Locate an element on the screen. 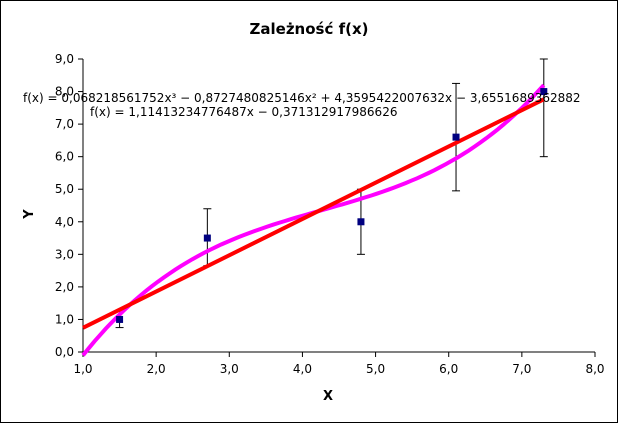 The height and width of the screenshot is (427, 618). x-tick-label: 4,0 is located at coordinates (302, 369).